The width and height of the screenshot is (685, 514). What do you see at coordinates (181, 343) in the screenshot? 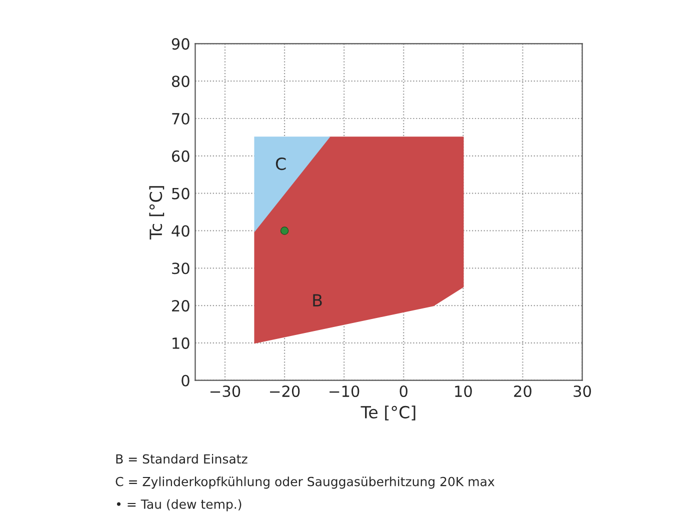
I see `y-tick-label: 10` at bounding box center [181, 343].